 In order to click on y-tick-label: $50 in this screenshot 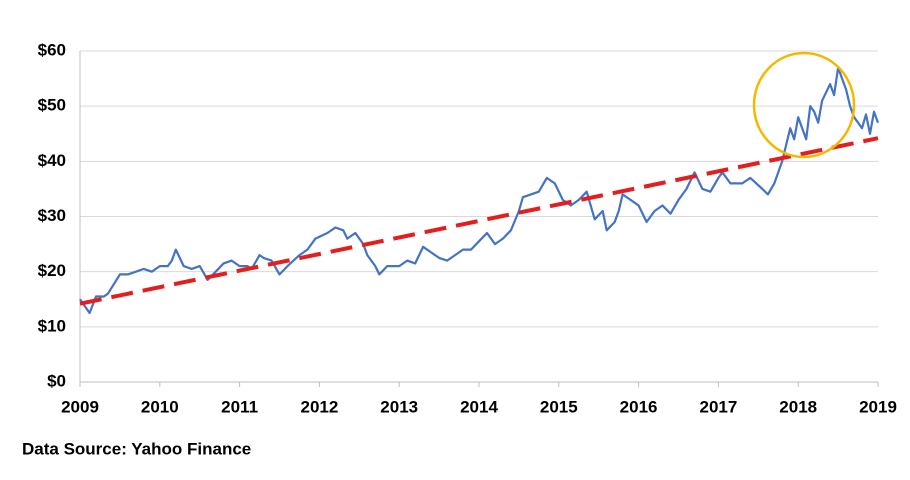, I will do `click(52, 105)`.